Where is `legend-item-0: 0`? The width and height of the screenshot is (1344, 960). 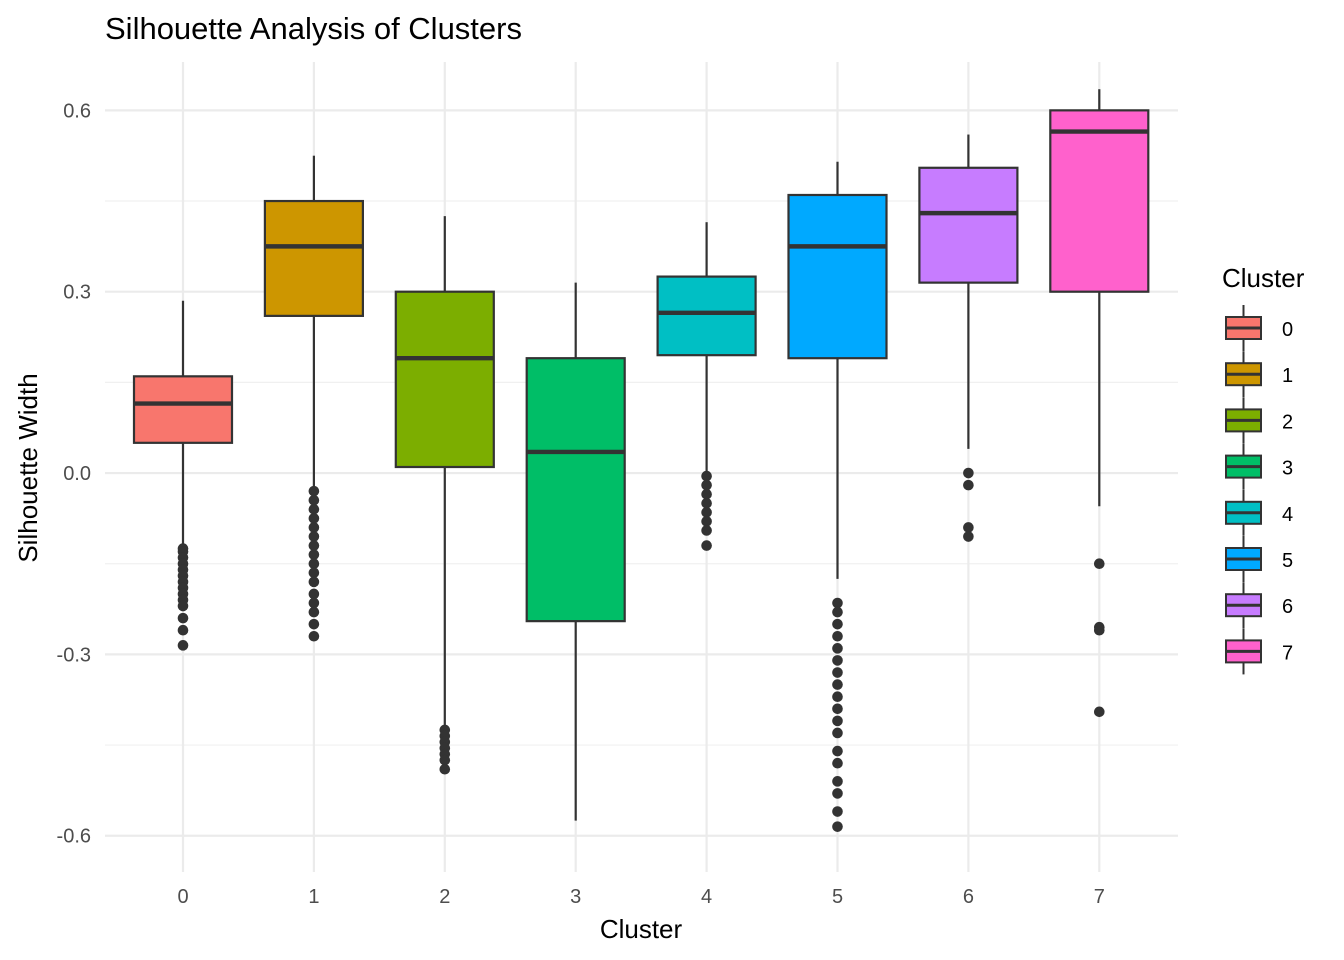
legend-item-0: 0 is located at coordinates (1259, 328).